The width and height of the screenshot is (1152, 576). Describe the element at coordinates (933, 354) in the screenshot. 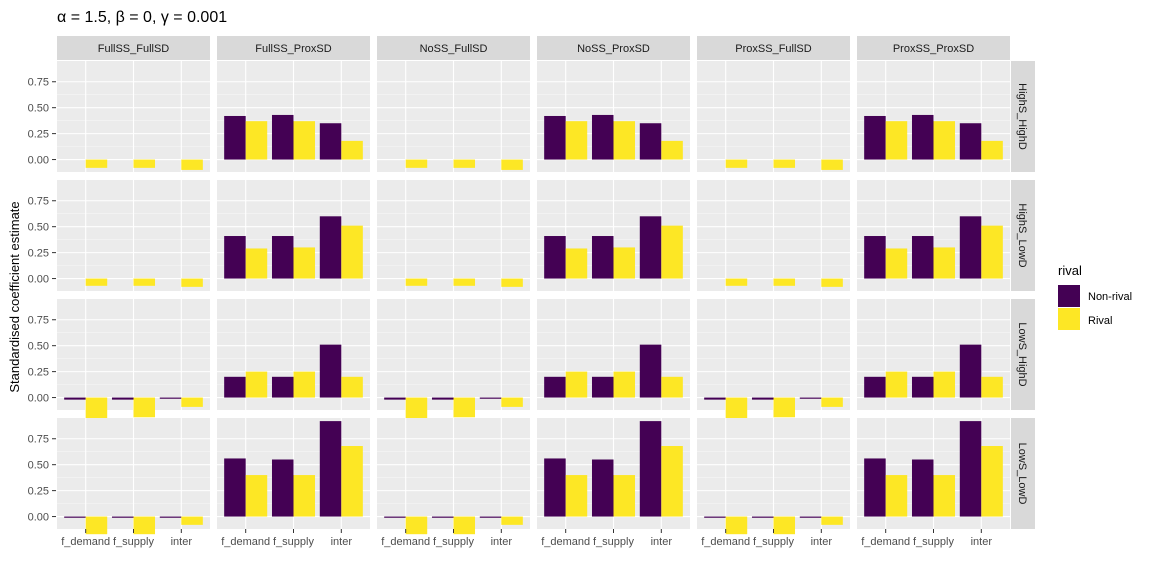

I see `panel-proxss-proxsd-lows-highd` at that location.